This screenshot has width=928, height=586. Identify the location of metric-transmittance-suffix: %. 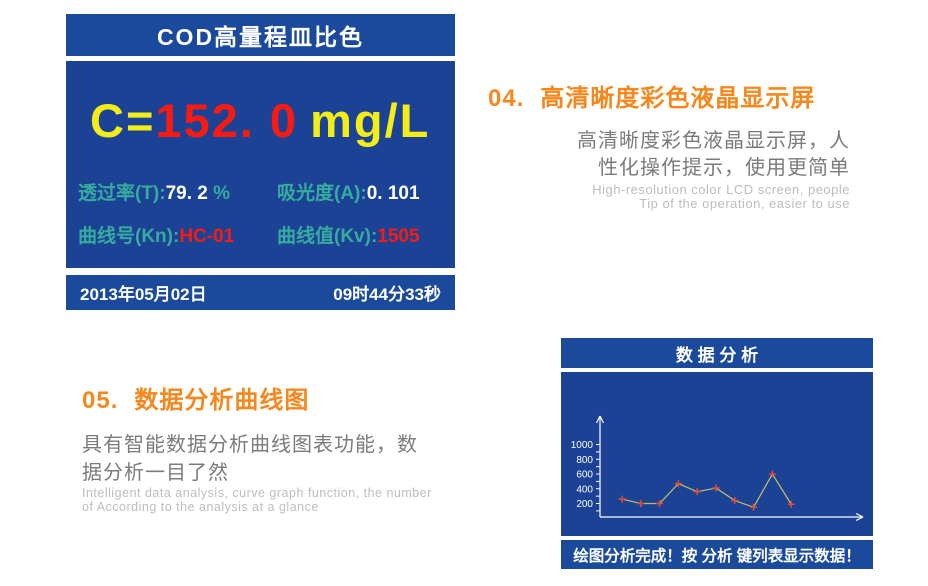
(219, 193).